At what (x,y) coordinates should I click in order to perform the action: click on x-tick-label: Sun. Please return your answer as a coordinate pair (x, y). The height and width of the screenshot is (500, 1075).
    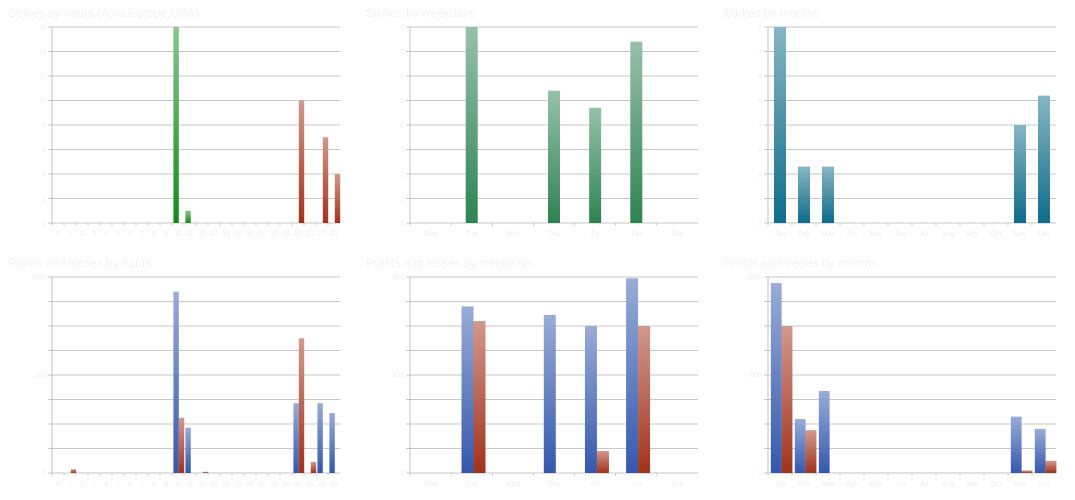
    Looking at the image, I should click on (677, 484).